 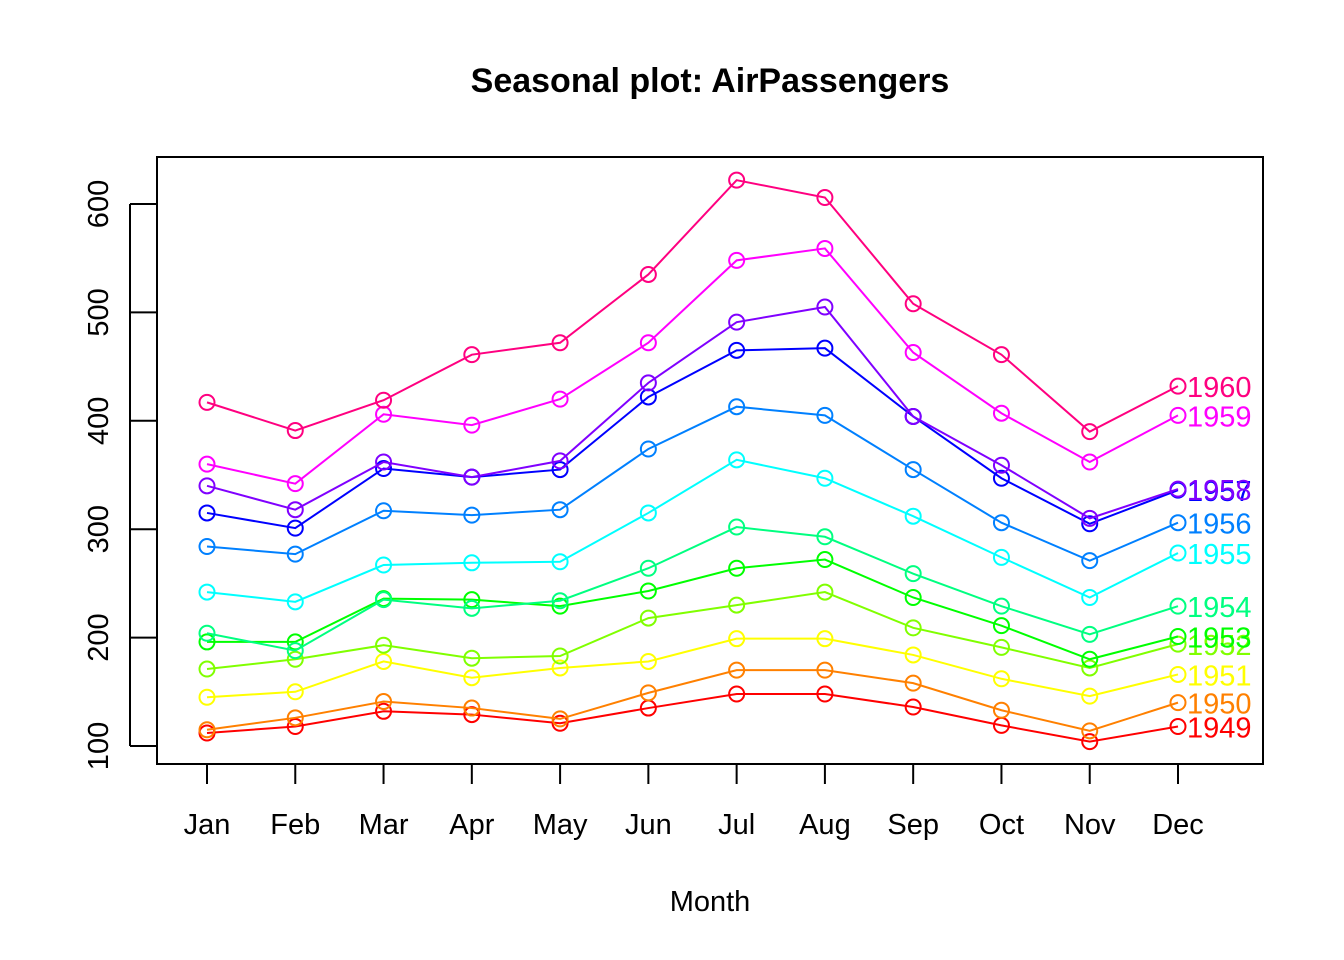 I want to click on series-1955, so click(x=692, y=531).